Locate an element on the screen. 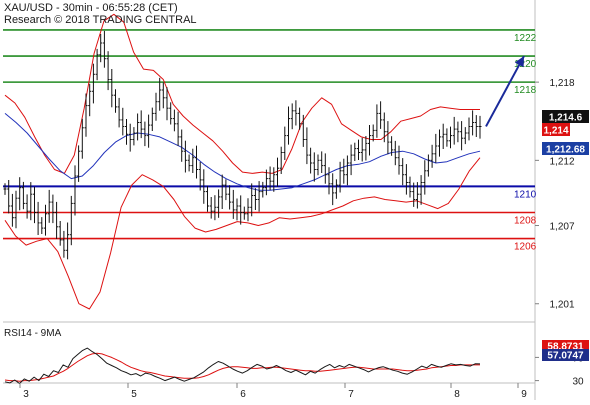  rsi-panel-title: RSI14 - 9MA is located at coordinates (33, 333).